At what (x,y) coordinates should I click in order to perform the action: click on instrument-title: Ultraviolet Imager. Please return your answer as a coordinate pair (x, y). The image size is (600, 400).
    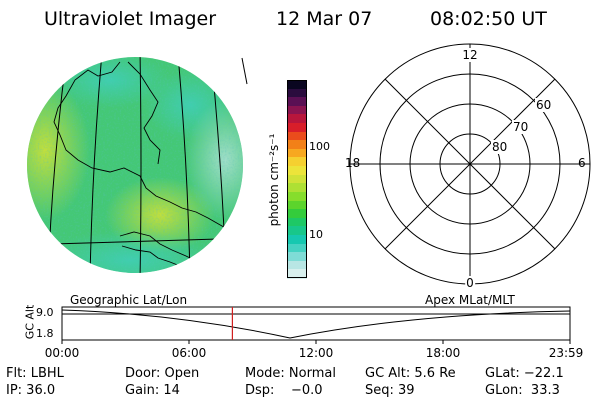
    Looking at the image, I should click on (130, 19).